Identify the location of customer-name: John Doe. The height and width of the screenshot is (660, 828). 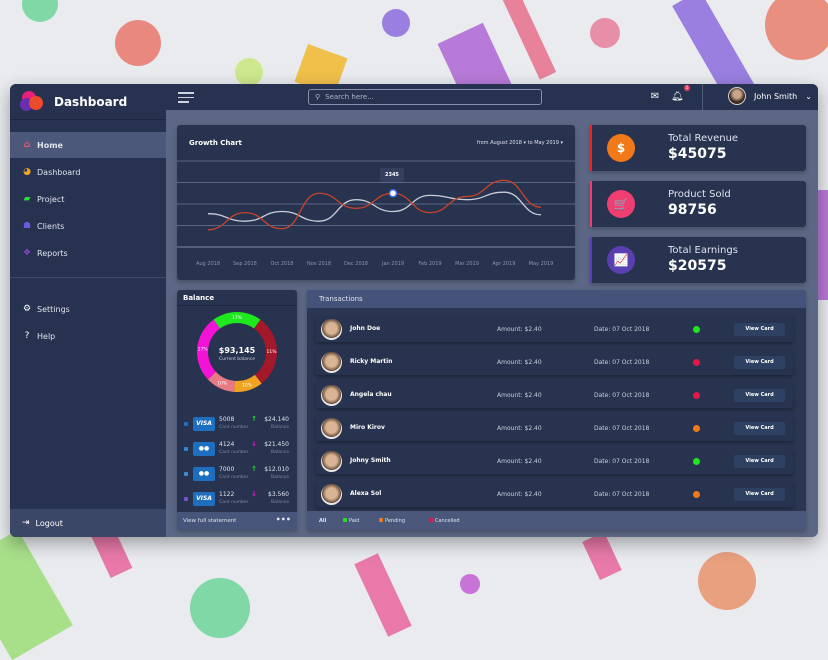
(365, 328).